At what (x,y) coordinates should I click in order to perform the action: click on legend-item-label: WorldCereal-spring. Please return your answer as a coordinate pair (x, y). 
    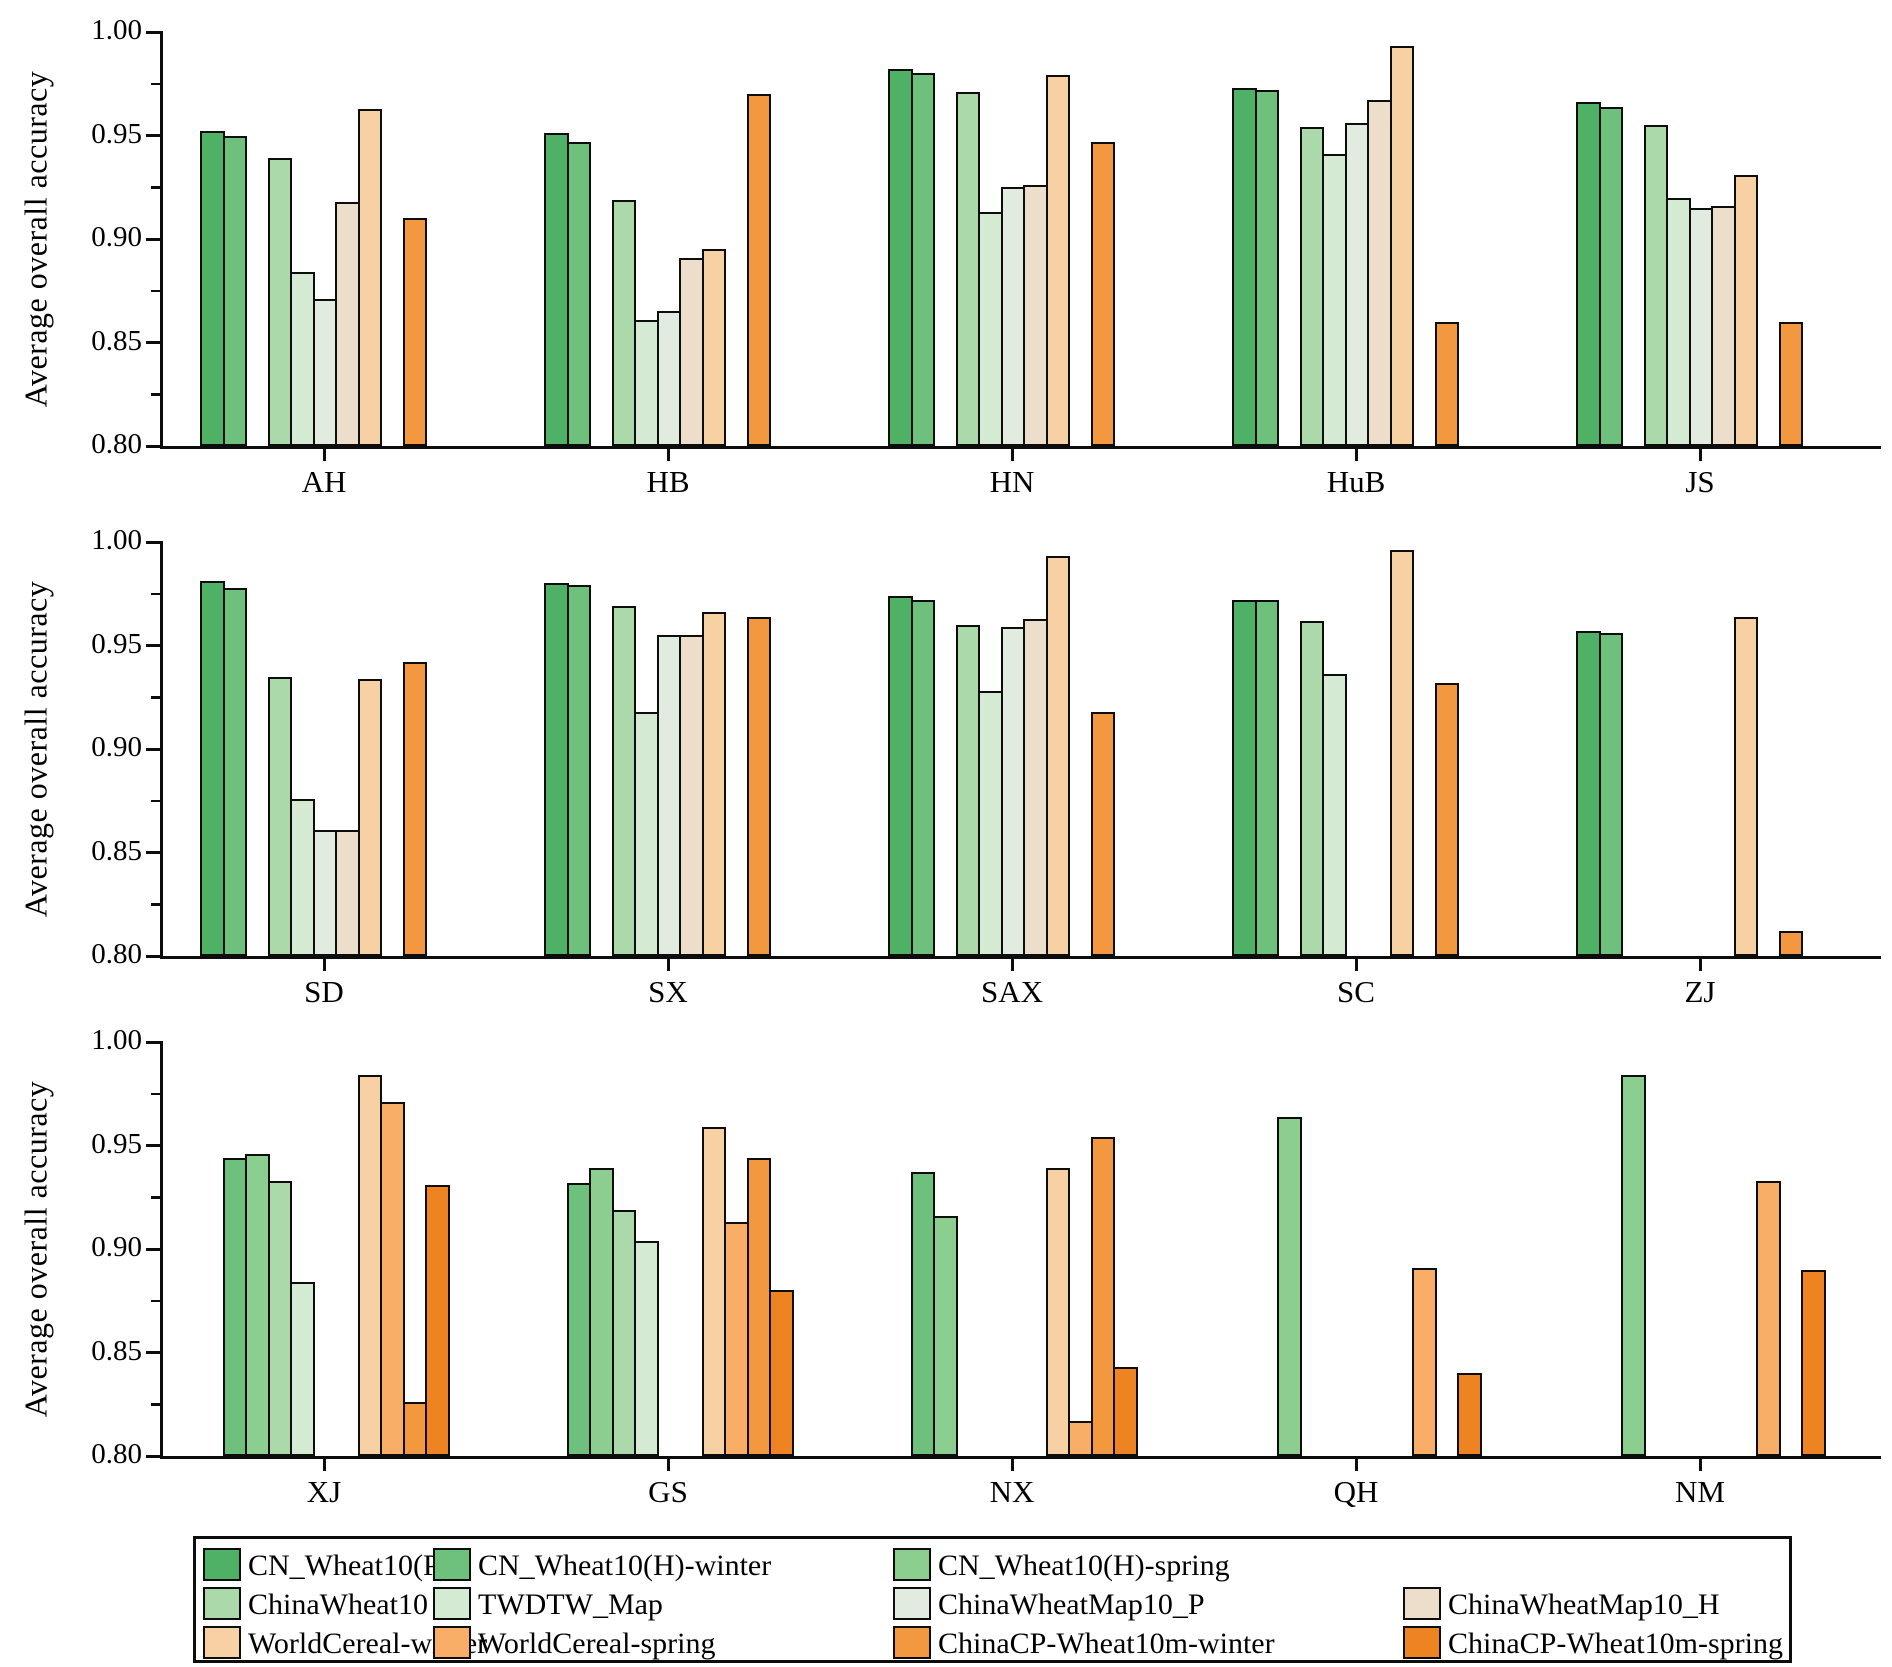
    Looking at the image, I should click on (597, 1643).